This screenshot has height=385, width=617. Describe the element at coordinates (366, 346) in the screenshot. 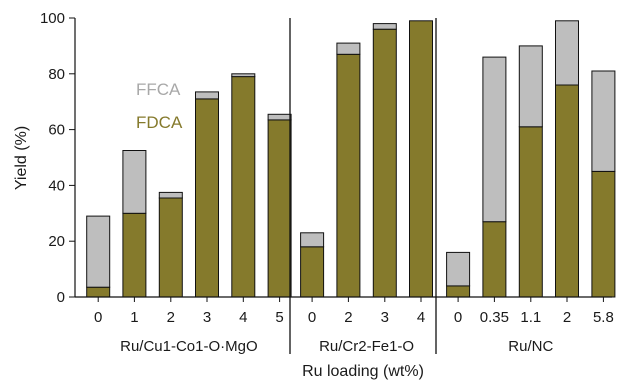

I see `group-label-1: Ru/Cr2-Fe1-O` at that location.